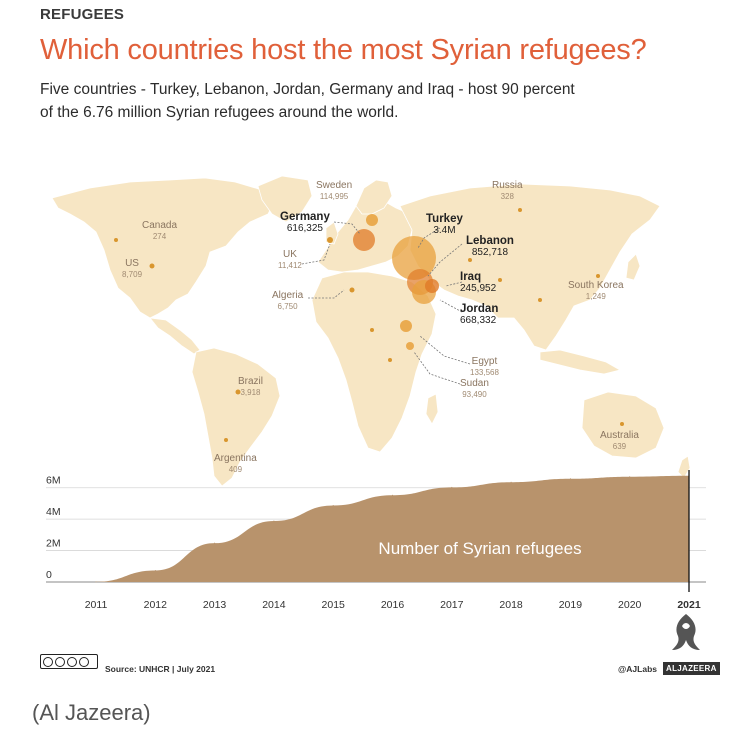 The image size is (750, 749). I want to click on bubble-iraq, so click(432, 286).